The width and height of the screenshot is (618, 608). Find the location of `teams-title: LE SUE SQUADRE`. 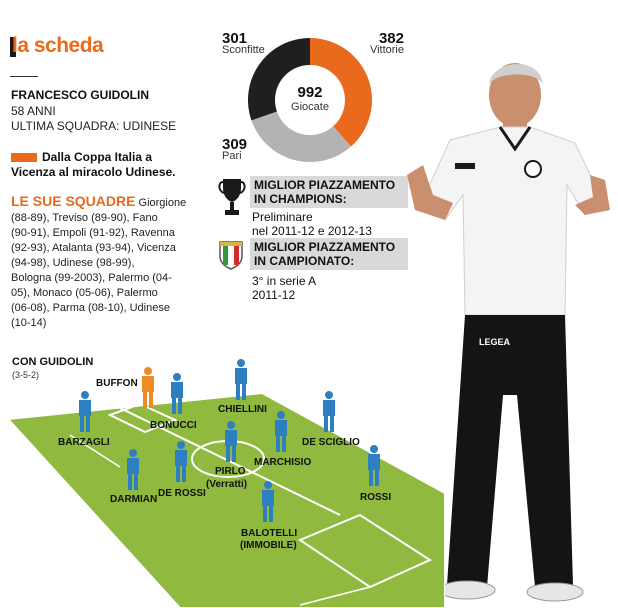

teams-title: LE SUE SQUADRE is located at coordinates (73, 201).